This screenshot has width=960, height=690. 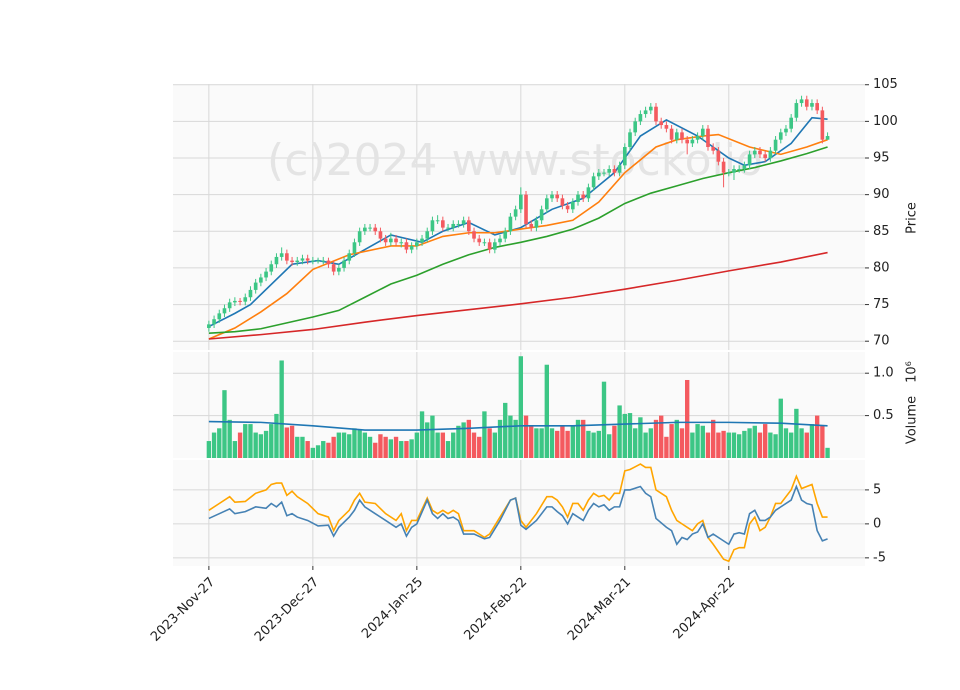 What do you see at coordinates (912, 218) in the screenshot?
I see `y-axis-label: Price` at bounding box center [912, 218].